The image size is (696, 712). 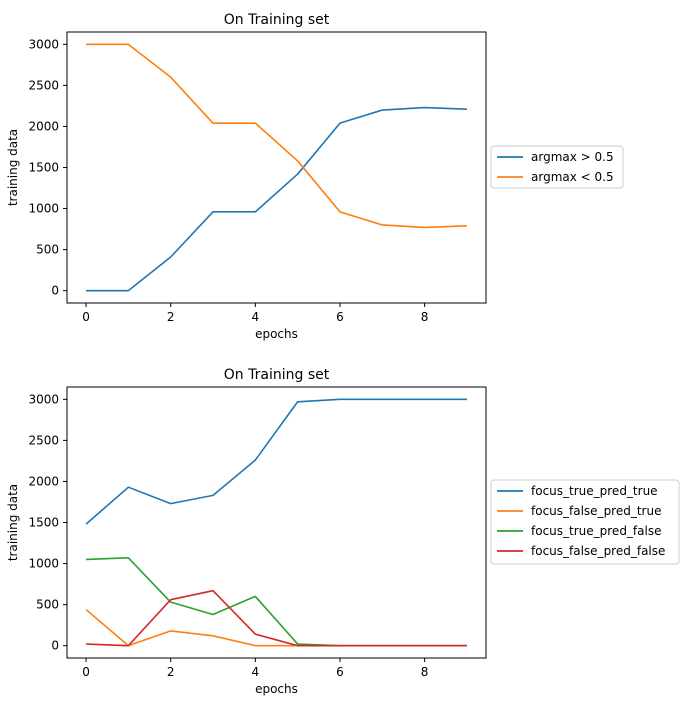 What do you see at coordinates (572, 177) in the screenshot?
I see `legend-entry-label: argmax < 0.5` at bounding box center [572, 177].